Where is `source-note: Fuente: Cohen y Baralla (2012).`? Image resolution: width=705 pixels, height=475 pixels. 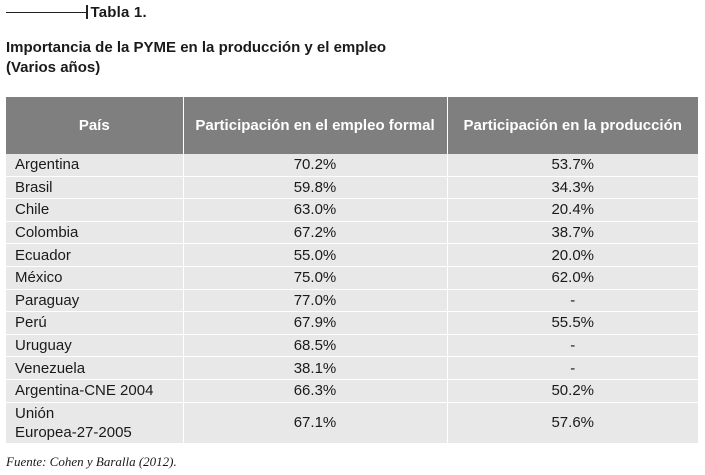 source-note: Fuente: Cohen y Baralla (2012). is located at coordinates (91, 461).